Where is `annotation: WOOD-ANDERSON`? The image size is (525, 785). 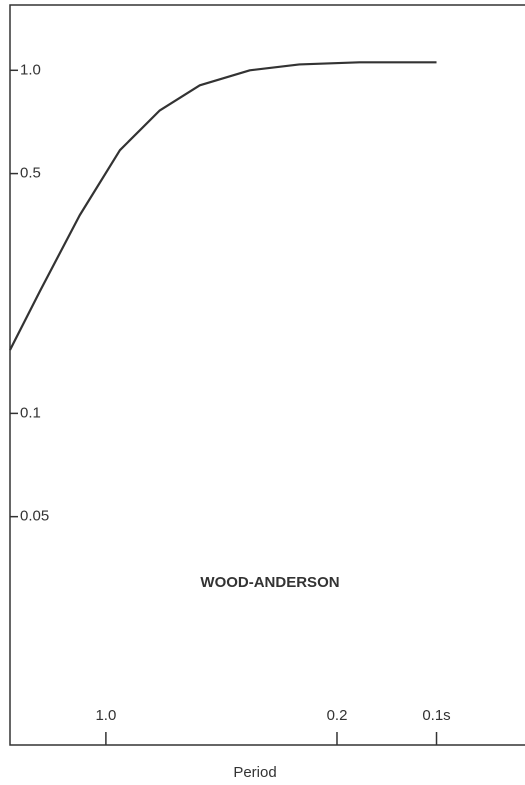 annotation: WOOD-ANDERSON is located at coordinates (269, 582).